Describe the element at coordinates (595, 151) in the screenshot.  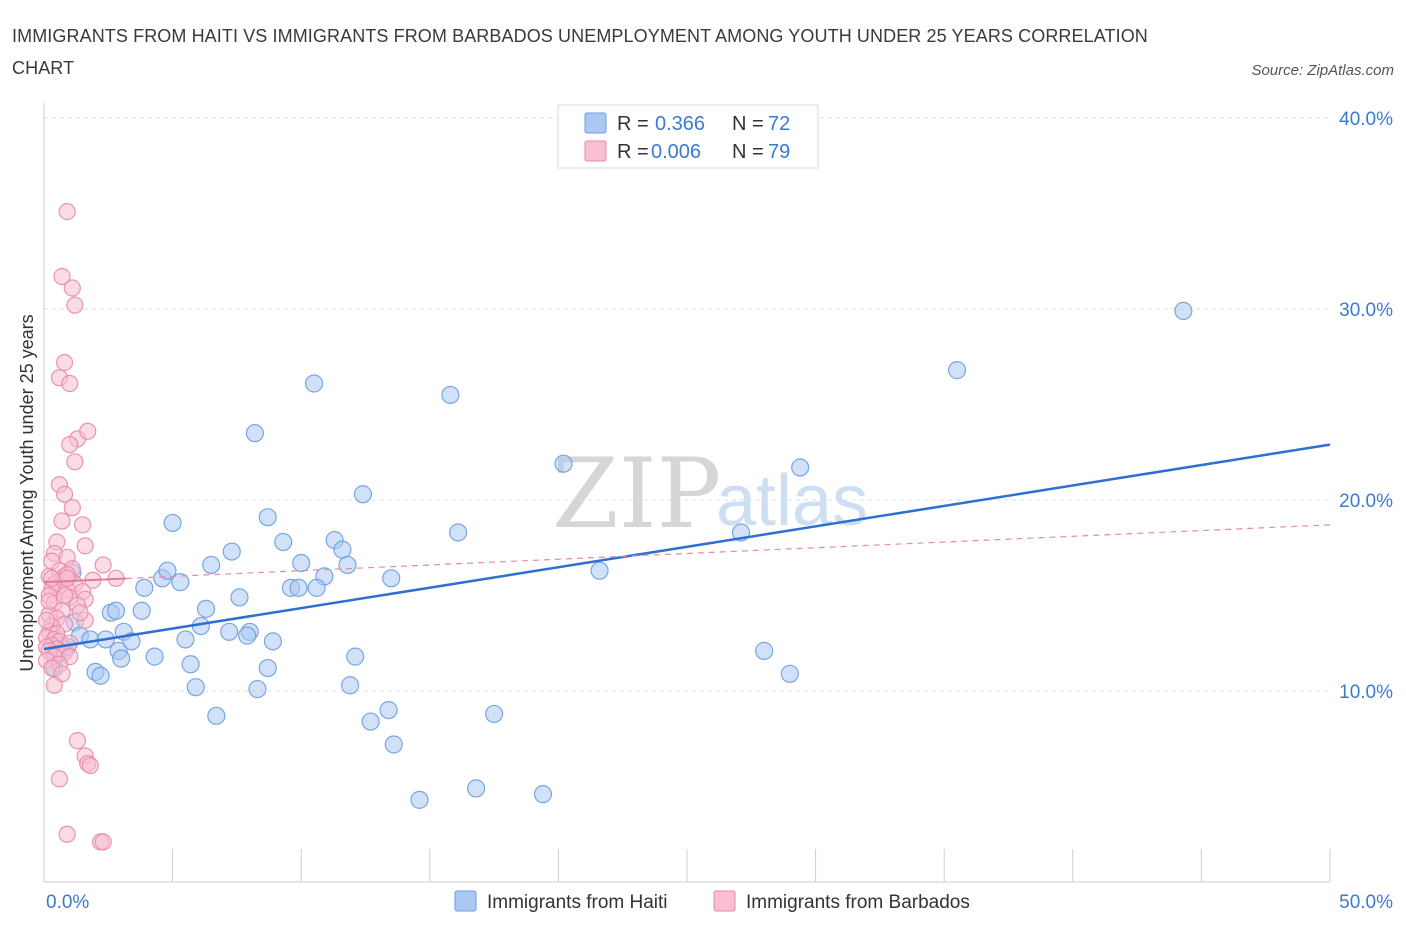
I see `legend-swatch-barbados` at that location.